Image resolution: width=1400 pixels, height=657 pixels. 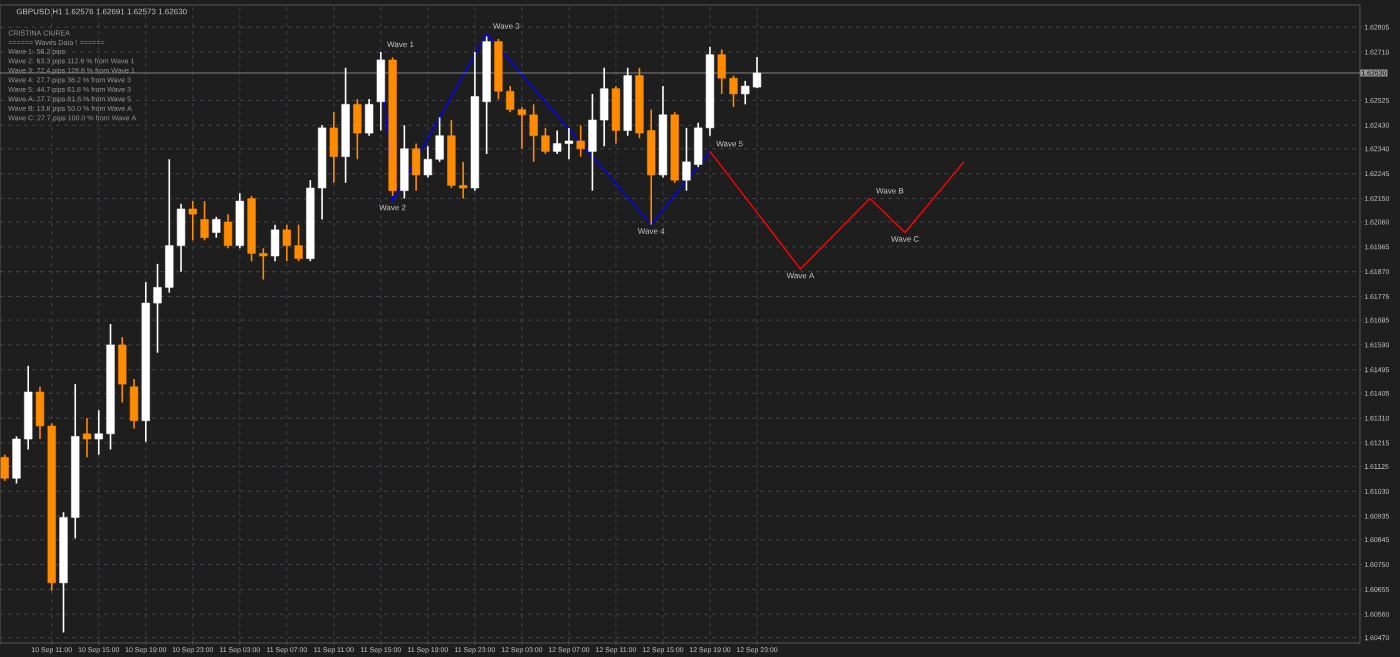 What do you see at coordinates (890, 190) in the screenshot?
I see `annotation: Wave B` at bounding box center [890, 190].